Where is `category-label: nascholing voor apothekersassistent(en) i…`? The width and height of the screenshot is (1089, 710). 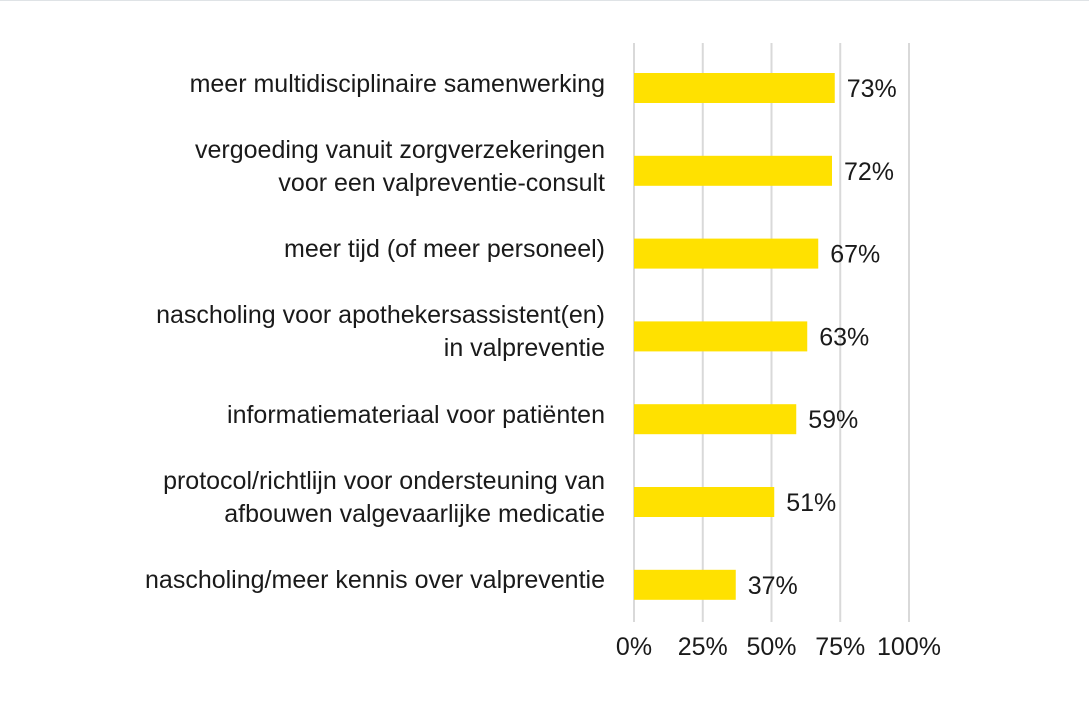 category-label: nascholing voor apothekersassistent(en) i… is located at coordinates (305, 332).